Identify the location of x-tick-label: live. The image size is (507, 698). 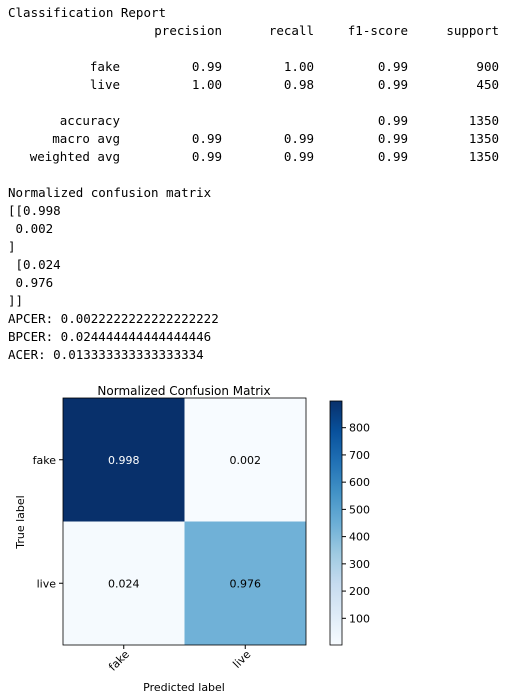
(241, 659).